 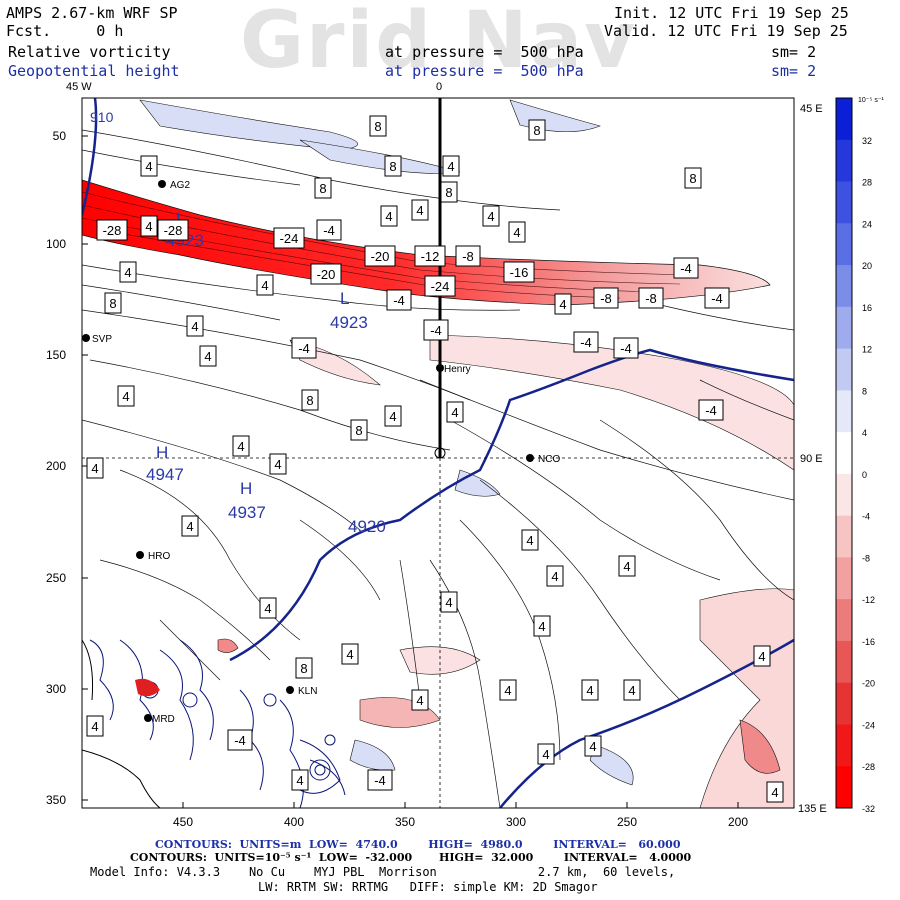 I want to click on y-tick-label: 100, so click(x=56, y=244).